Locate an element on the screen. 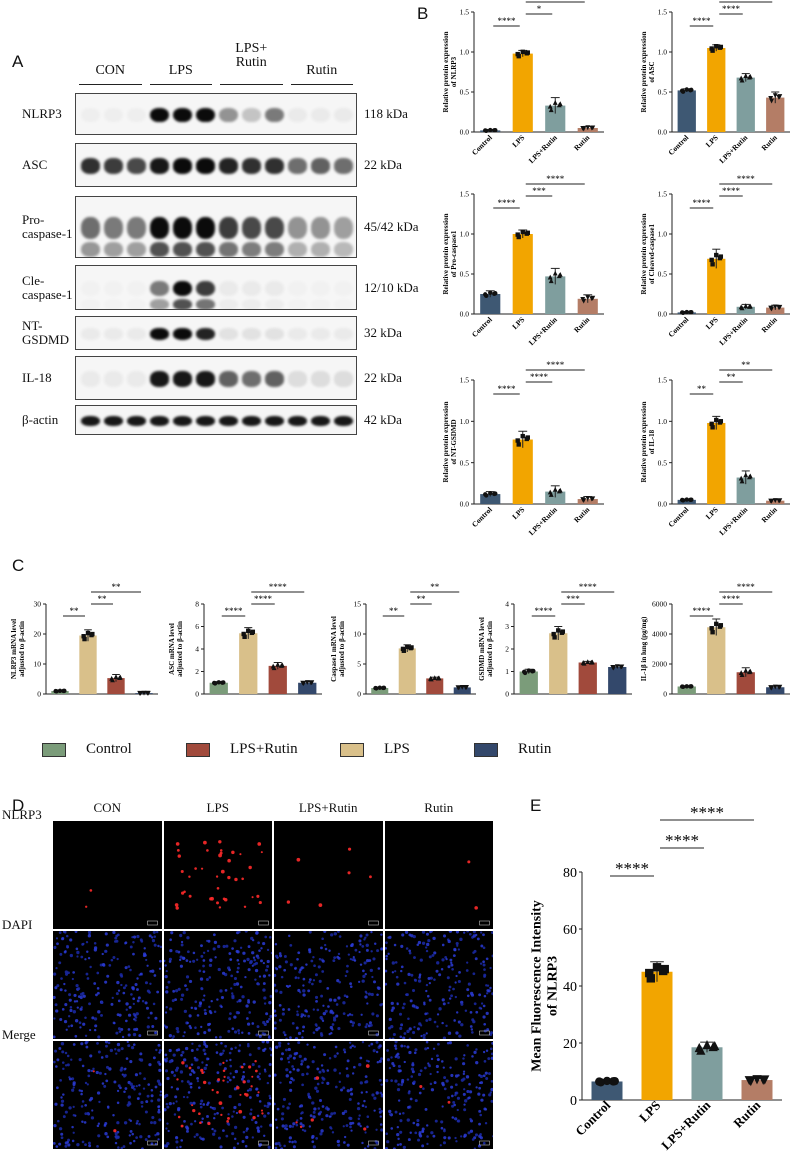  y-axis-label: Relative protein expressionof NT-GSDMD is located at coordinates (450, 441).